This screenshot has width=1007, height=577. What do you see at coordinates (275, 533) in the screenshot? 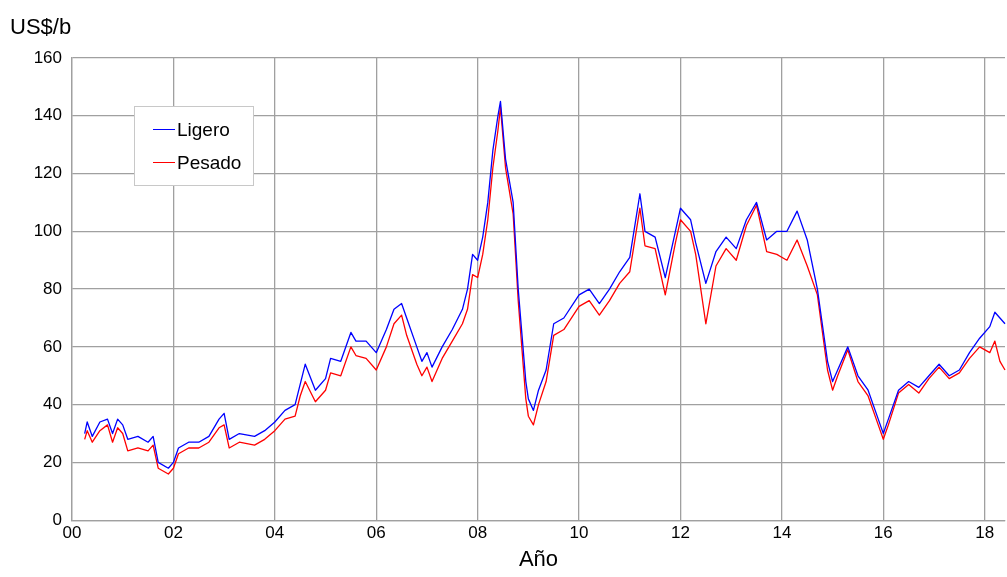
I see `x-tick-label: 04` at bounding box center [275, 533].